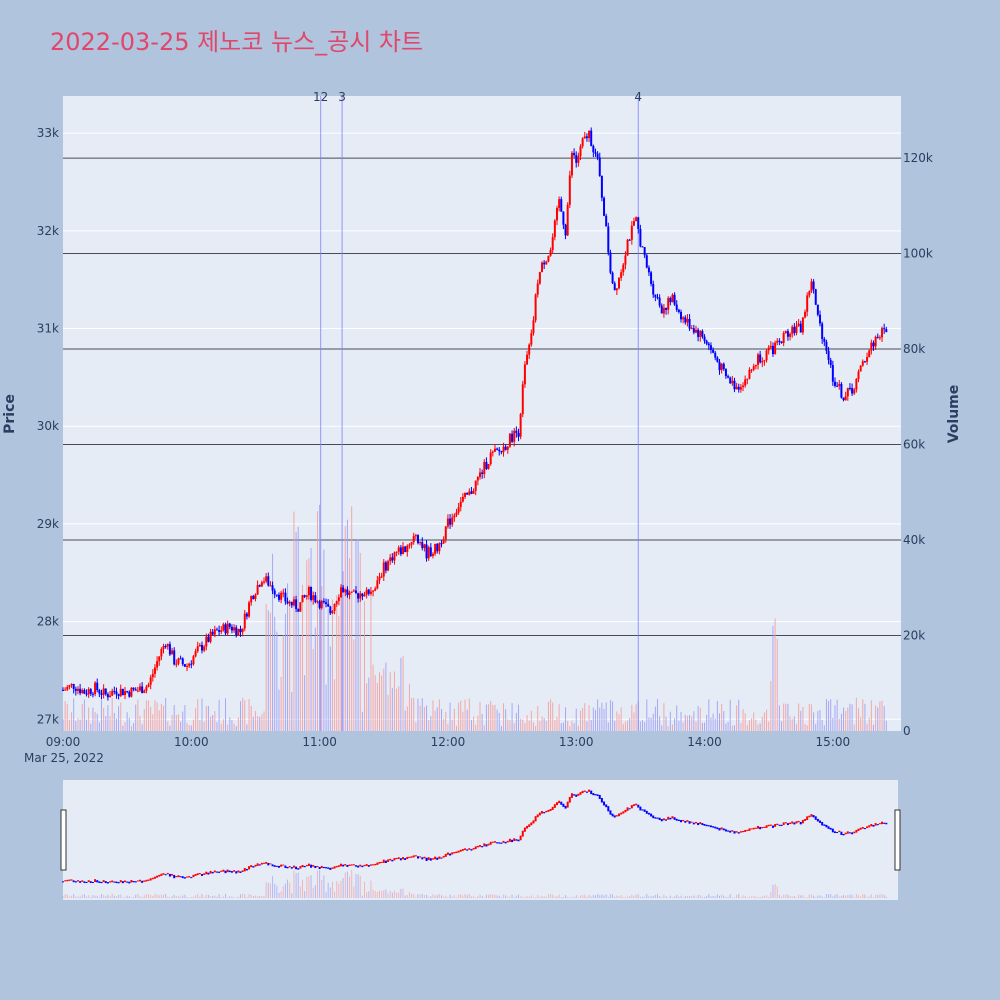  What do you see at coordinates (10, 414) in the screenshot?
I see `y-axis-title: Price` at bounding box center [10, 414].